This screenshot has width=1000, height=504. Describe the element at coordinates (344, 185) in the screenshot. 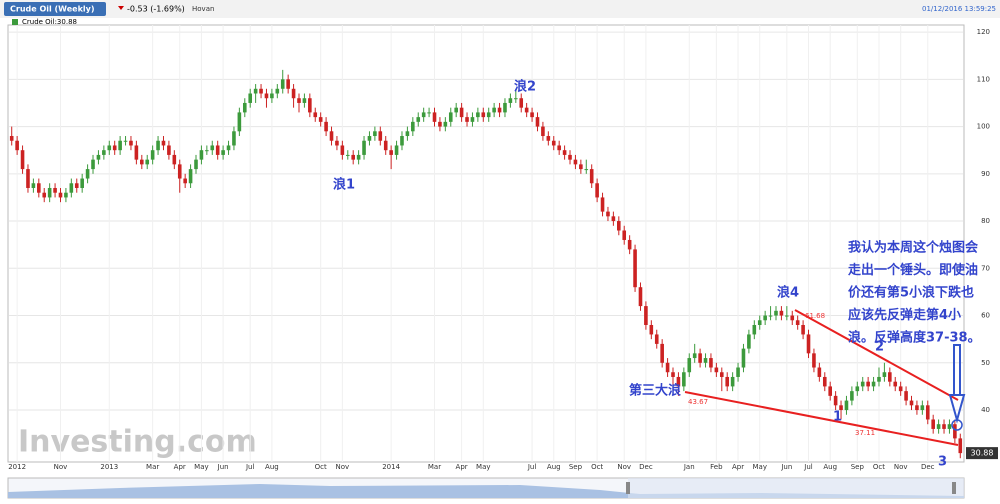

I see `wave-label: 浪1` at that location.